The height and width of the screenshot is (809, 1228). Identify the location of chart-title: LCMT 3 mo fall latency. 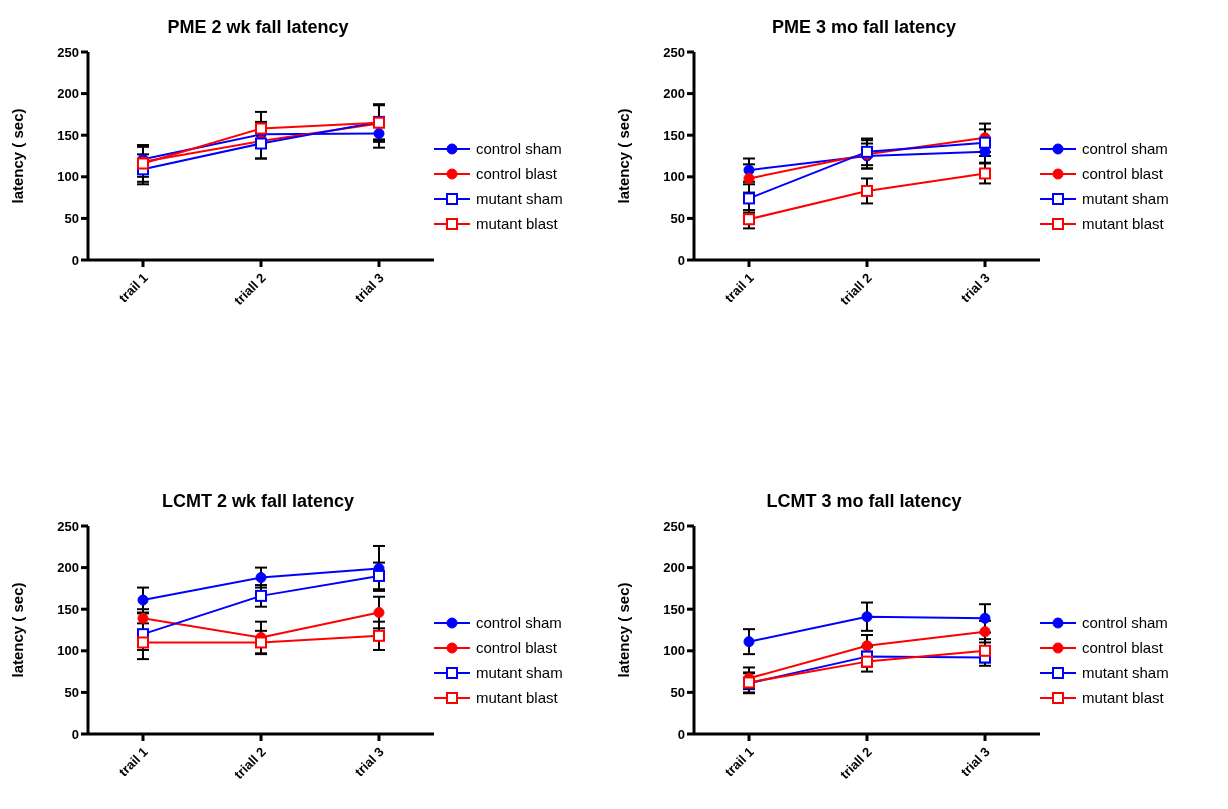
(864, 501).